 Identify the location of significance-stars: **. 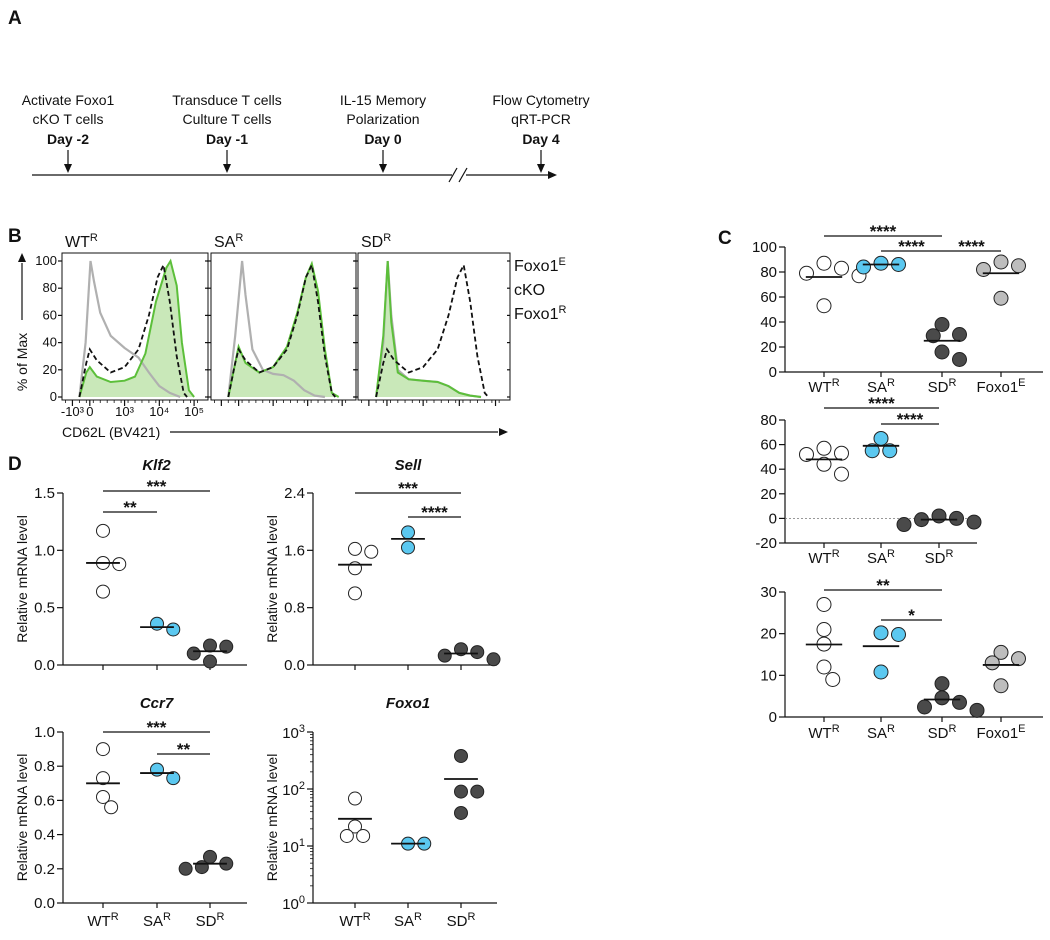
(883, 585).